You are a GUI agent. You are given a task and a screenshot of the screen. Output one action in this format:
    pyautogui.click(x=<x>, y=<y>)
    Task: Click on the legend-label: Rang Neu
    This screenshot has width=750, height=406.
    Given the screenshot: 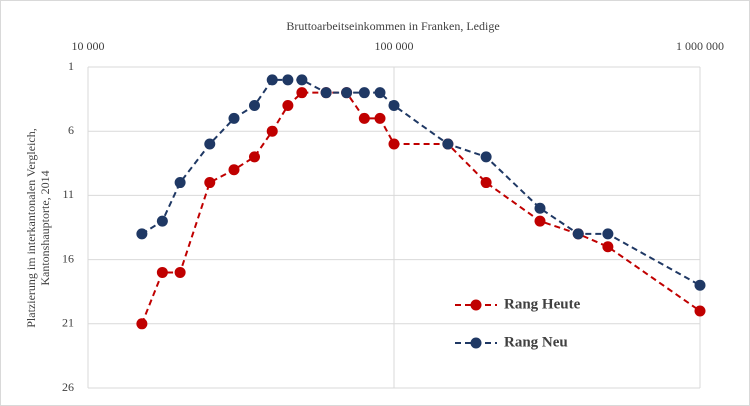 What is the action you would take?
    pyautogui.click(x=536, y=342)
    